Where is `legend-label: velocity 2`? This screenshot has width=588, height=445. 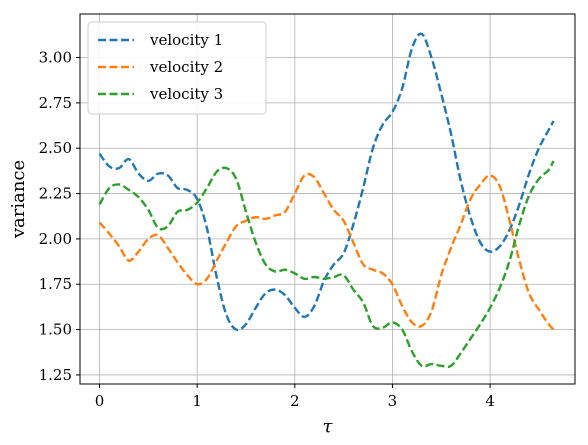 legend-label: velocity 2 is located at coordinates (186, 67).